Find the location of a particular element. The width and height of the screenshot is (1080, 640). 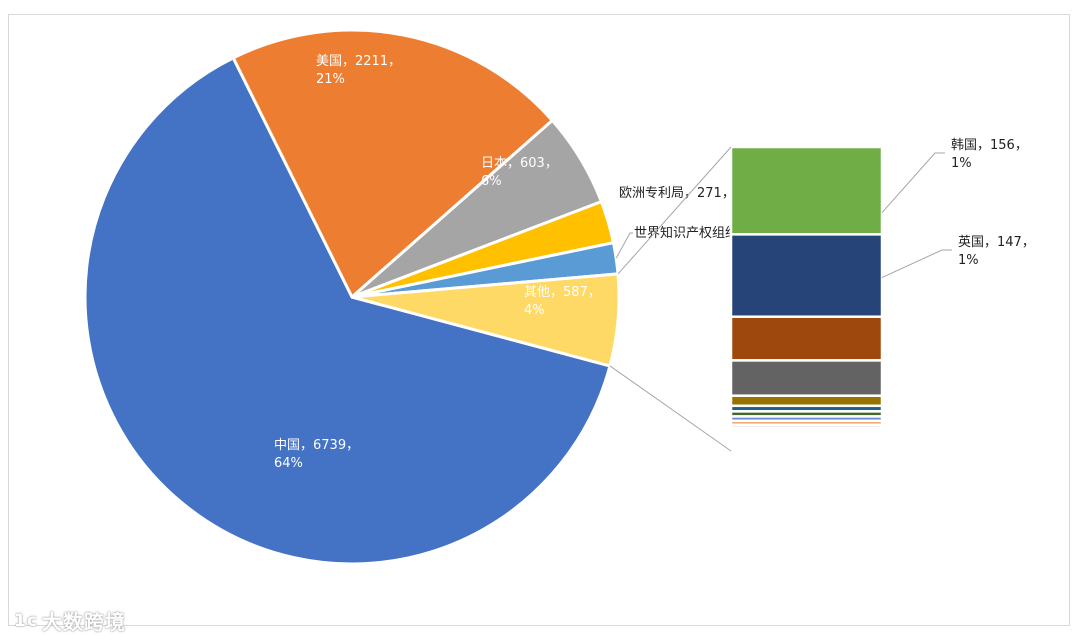

connector-line-top is located at coordinates (674, 210).